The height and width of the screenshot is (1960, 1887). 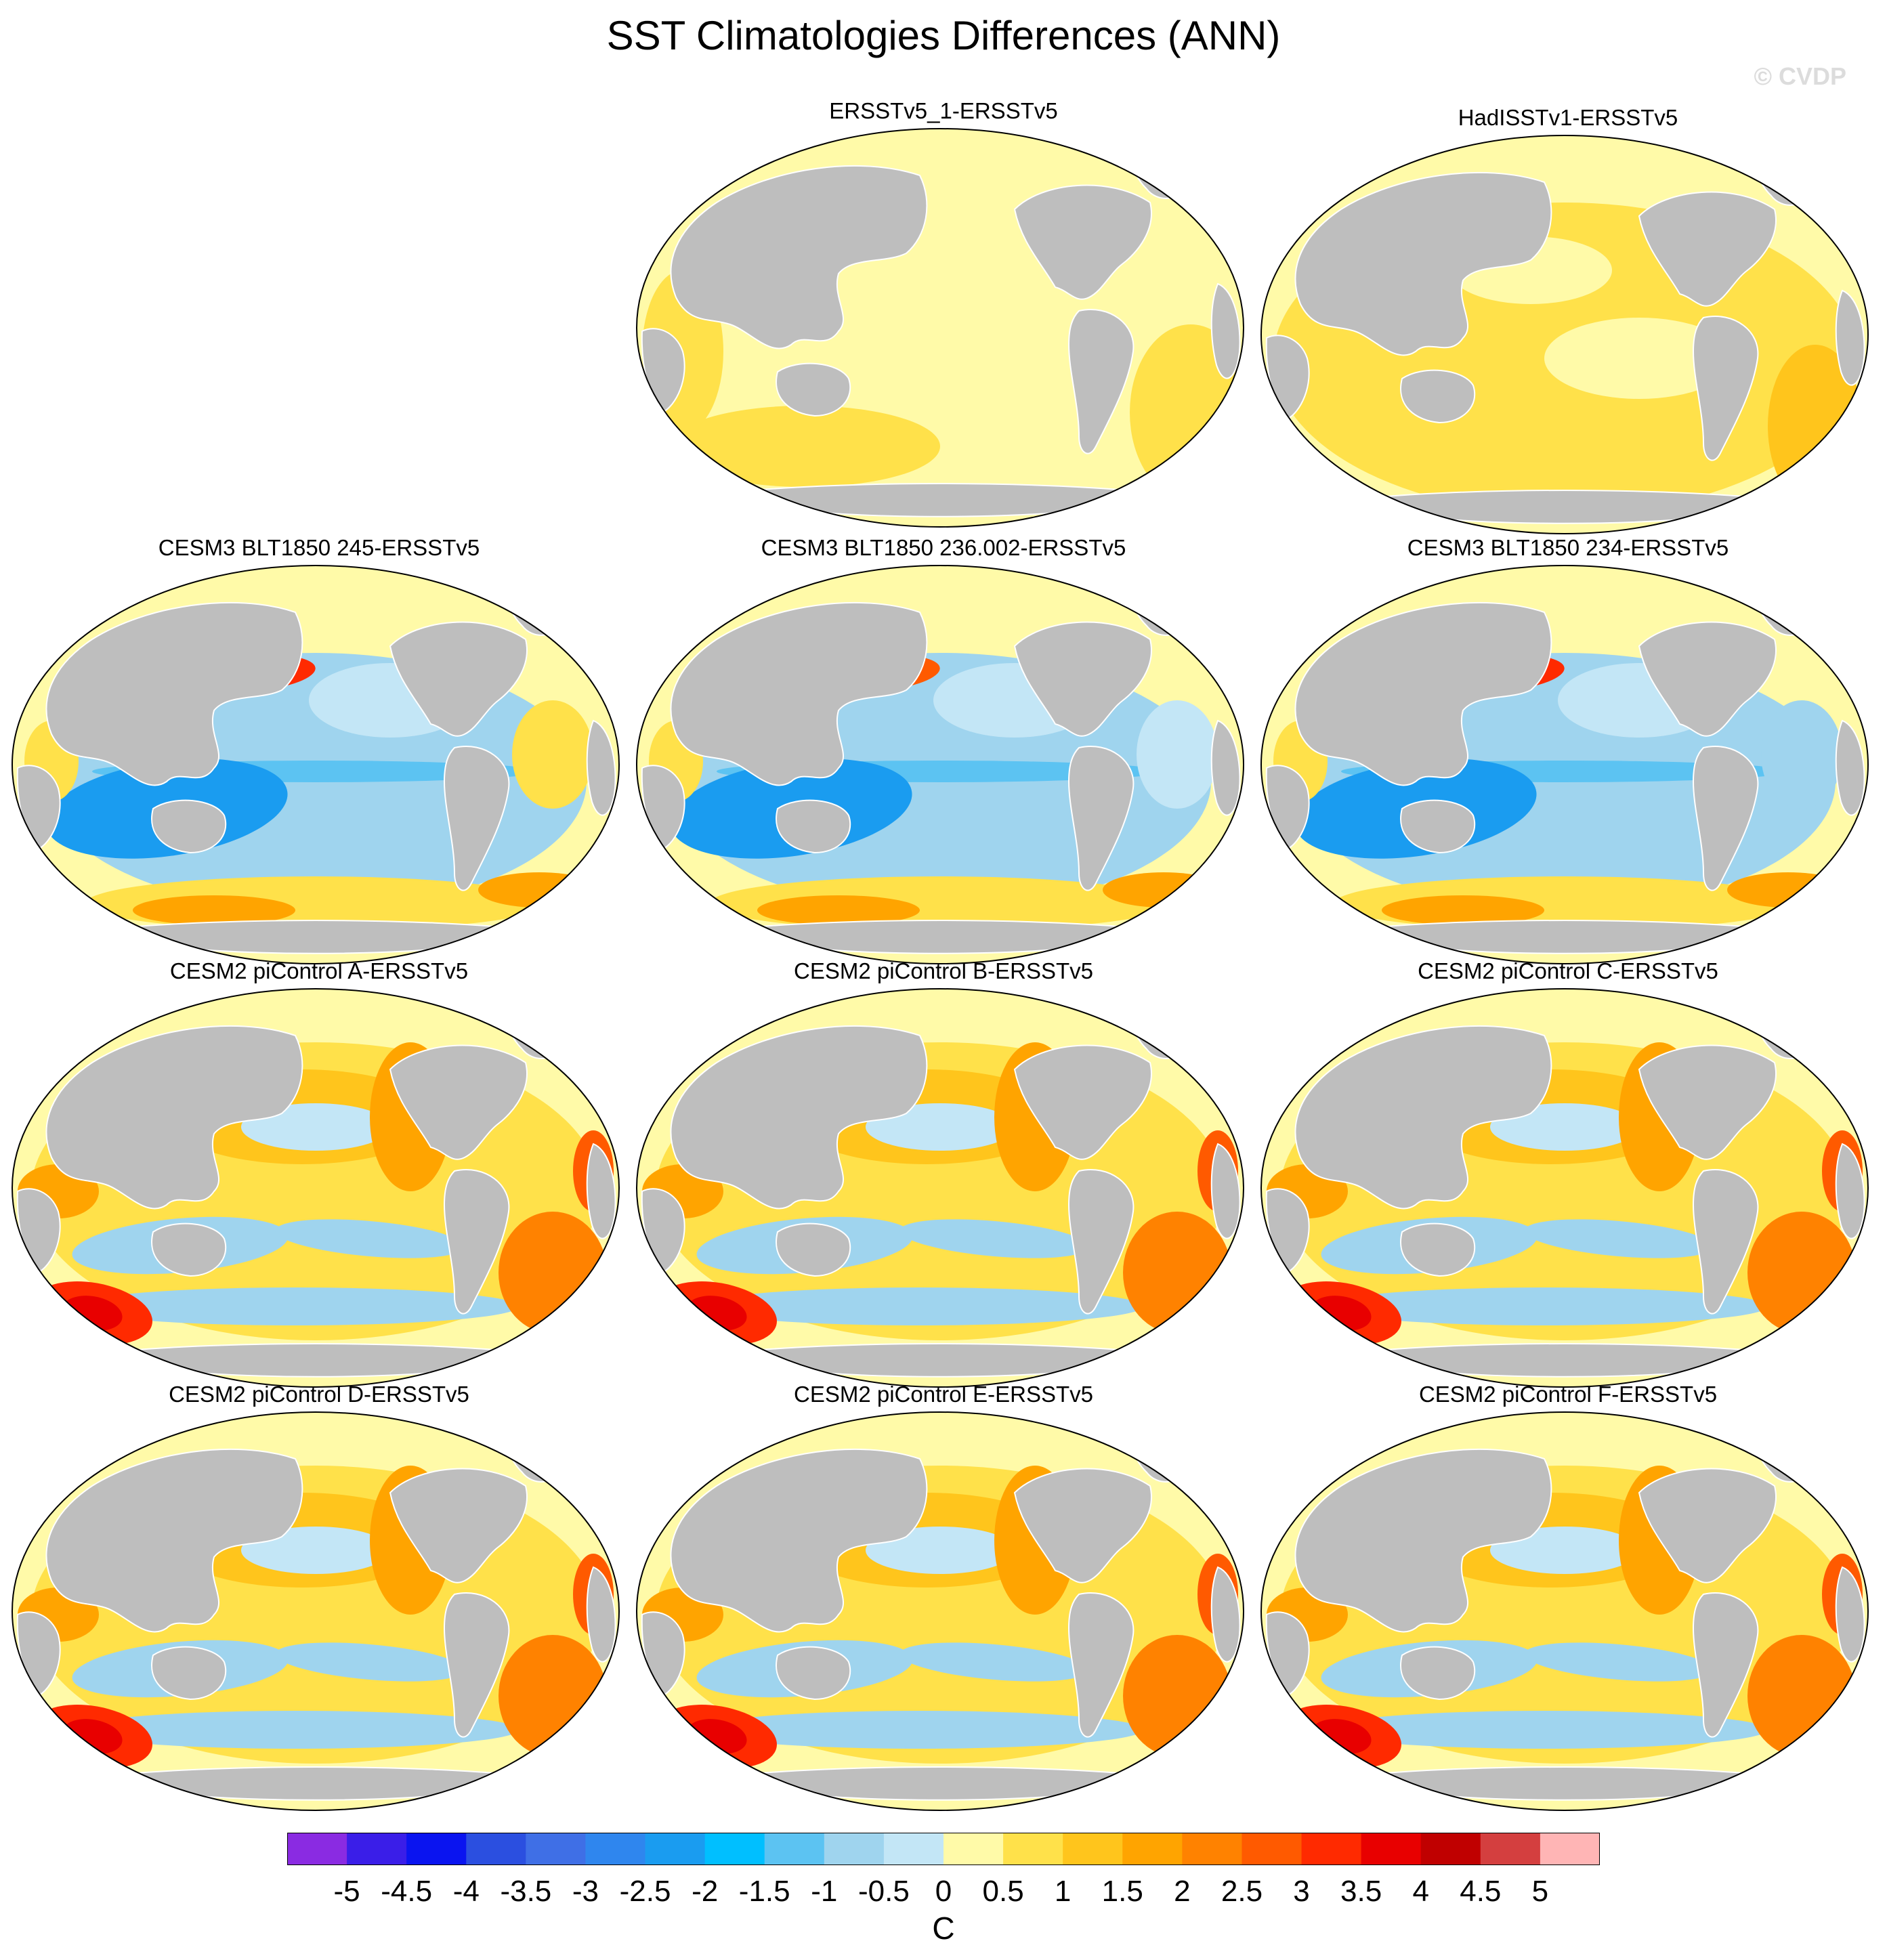 I want to click on colorbar-tick-label: -3.5, so click(x=526, y=1891).